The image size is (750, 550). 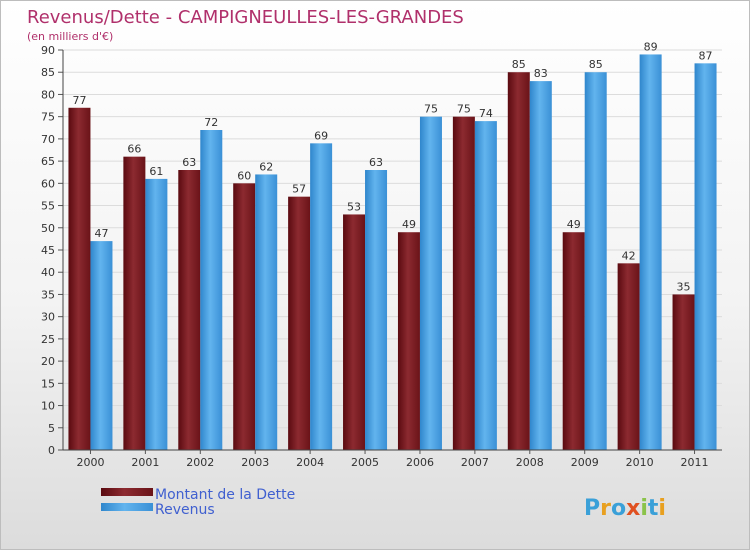 I want to click on bar-dette-2001, so click(x=134, y=303).